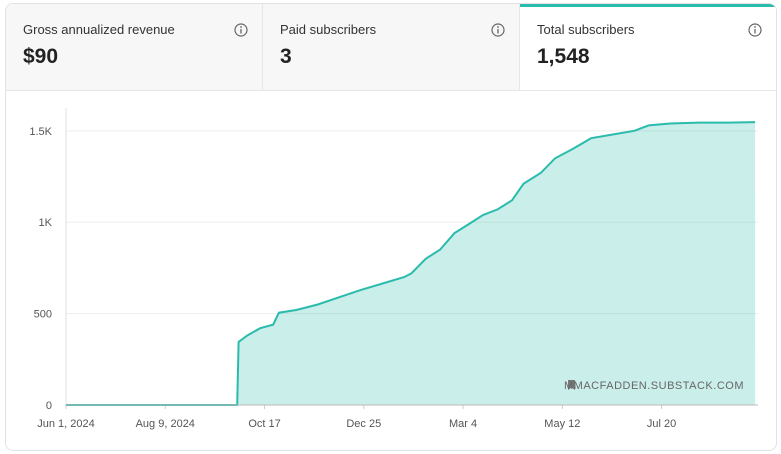 Image resolution: width=781 pixels, height=454 pixels. Describe the element at coordinates (286, 56) in the screenshot. I see `metric-value: 3` at that location.